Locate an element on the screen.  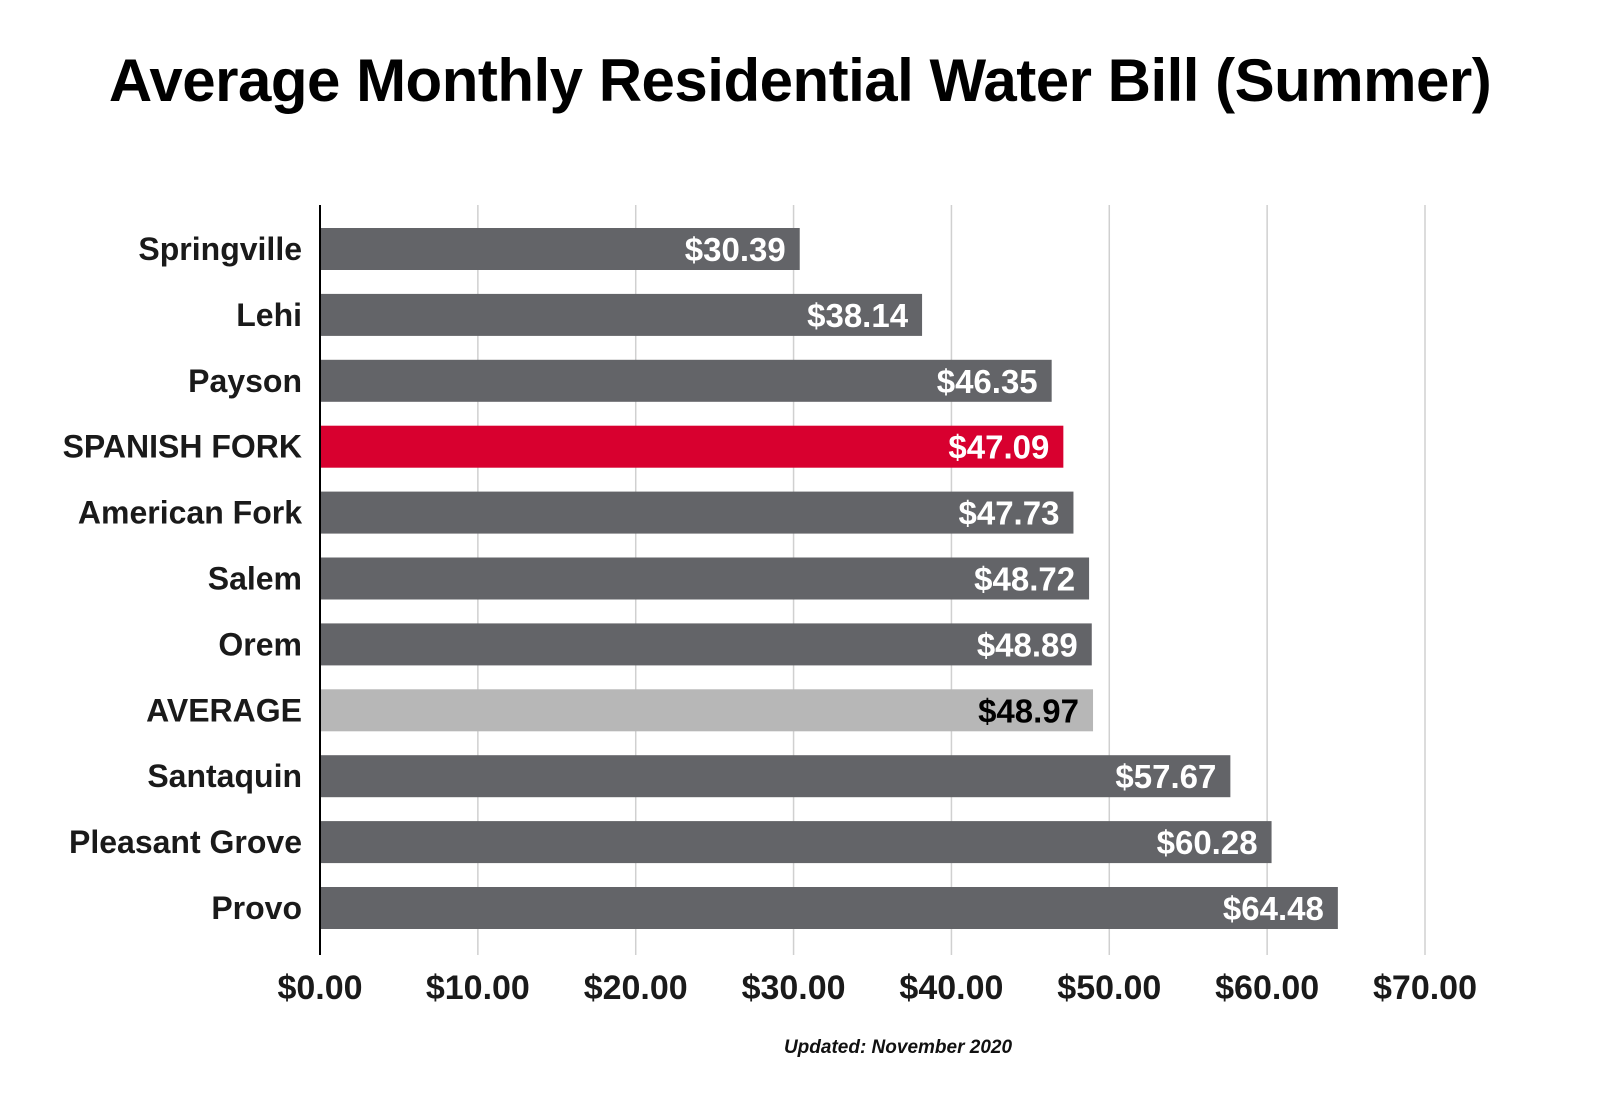
category-label-orem: Orem is located at coordinates (260, 644).